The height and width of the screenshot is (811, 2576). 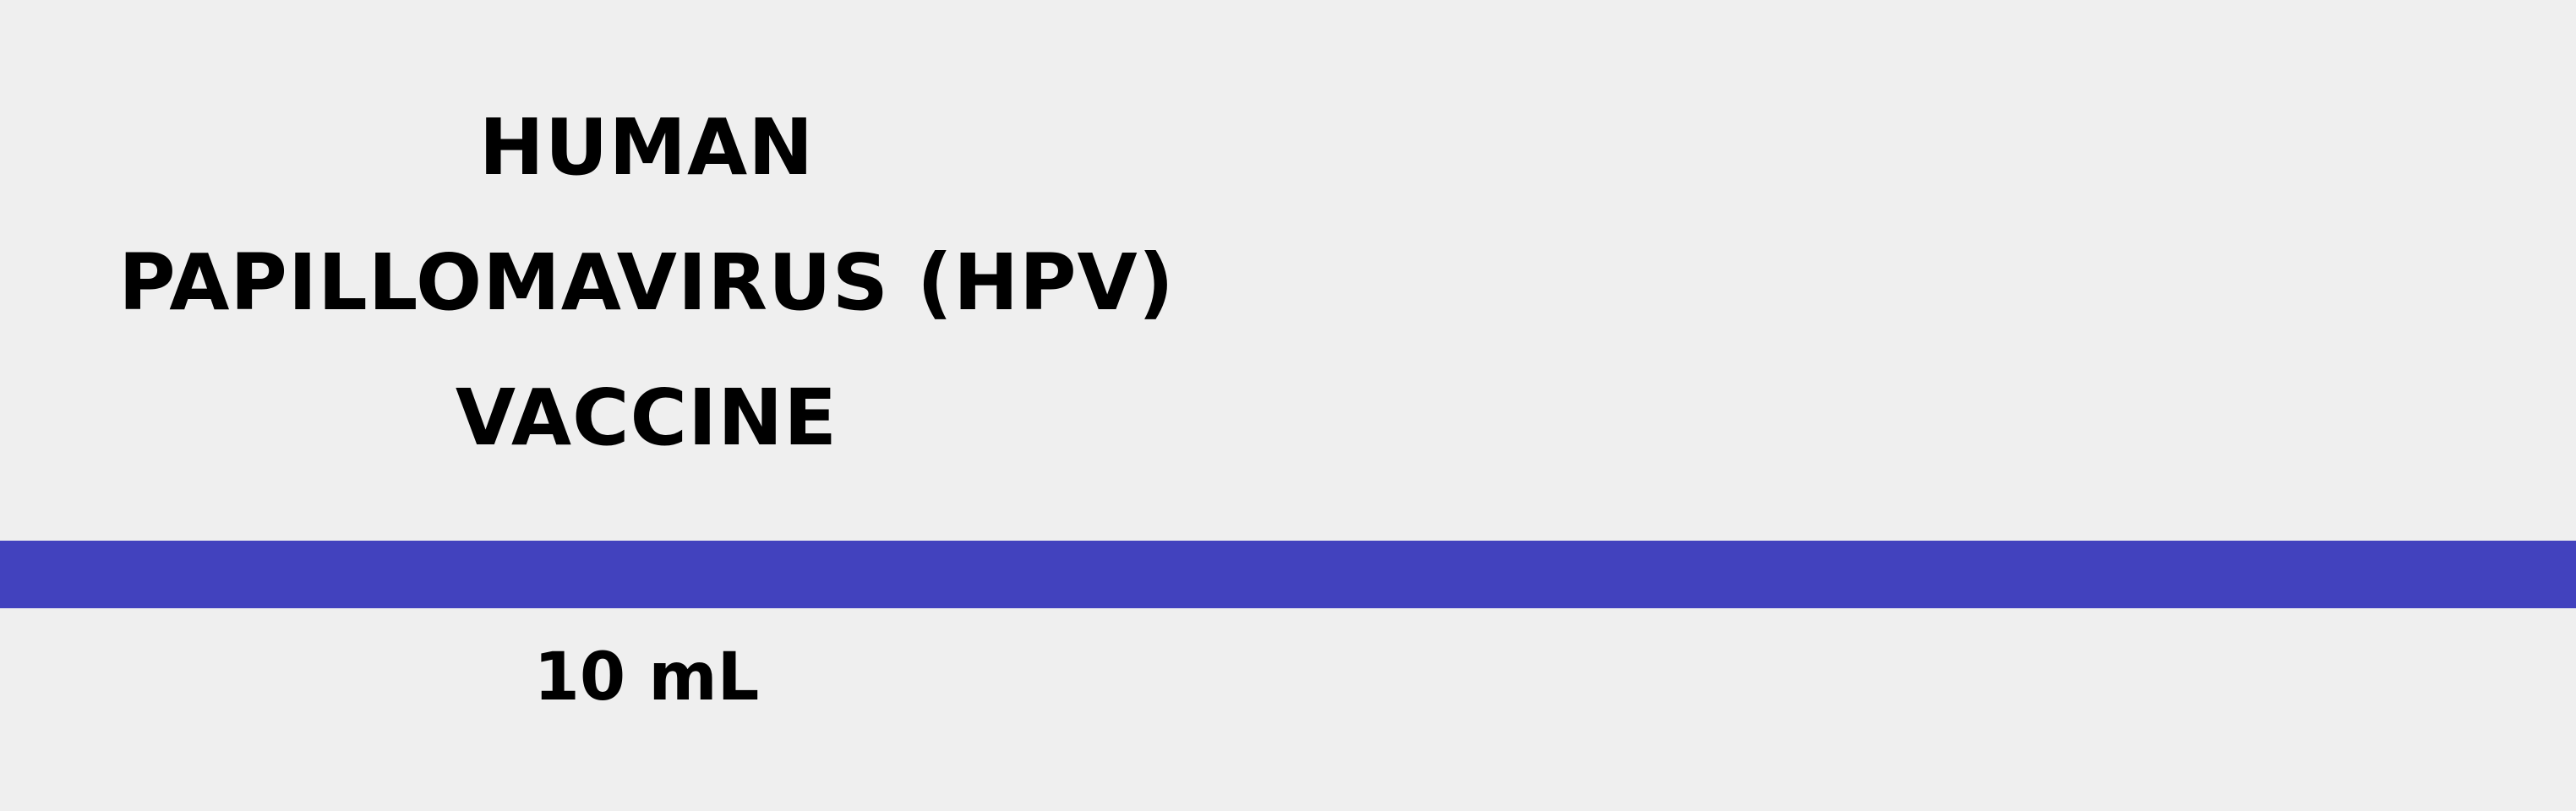 What do you see at coordinates (1288, 575) in the screenshot?
I see `color-band` at bounding box center [1288, 575].